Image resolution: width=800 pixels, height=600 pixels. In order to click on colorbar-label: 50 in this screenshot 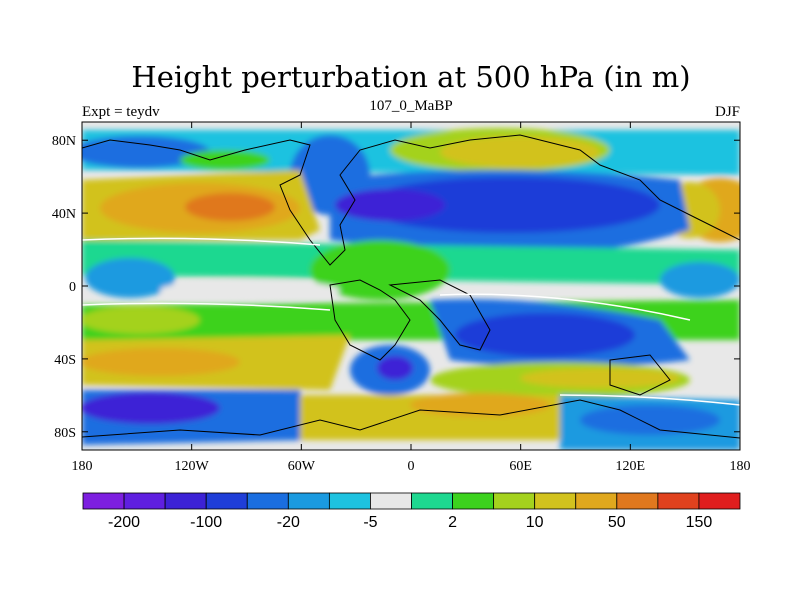, I will do `click(617, 522)`.